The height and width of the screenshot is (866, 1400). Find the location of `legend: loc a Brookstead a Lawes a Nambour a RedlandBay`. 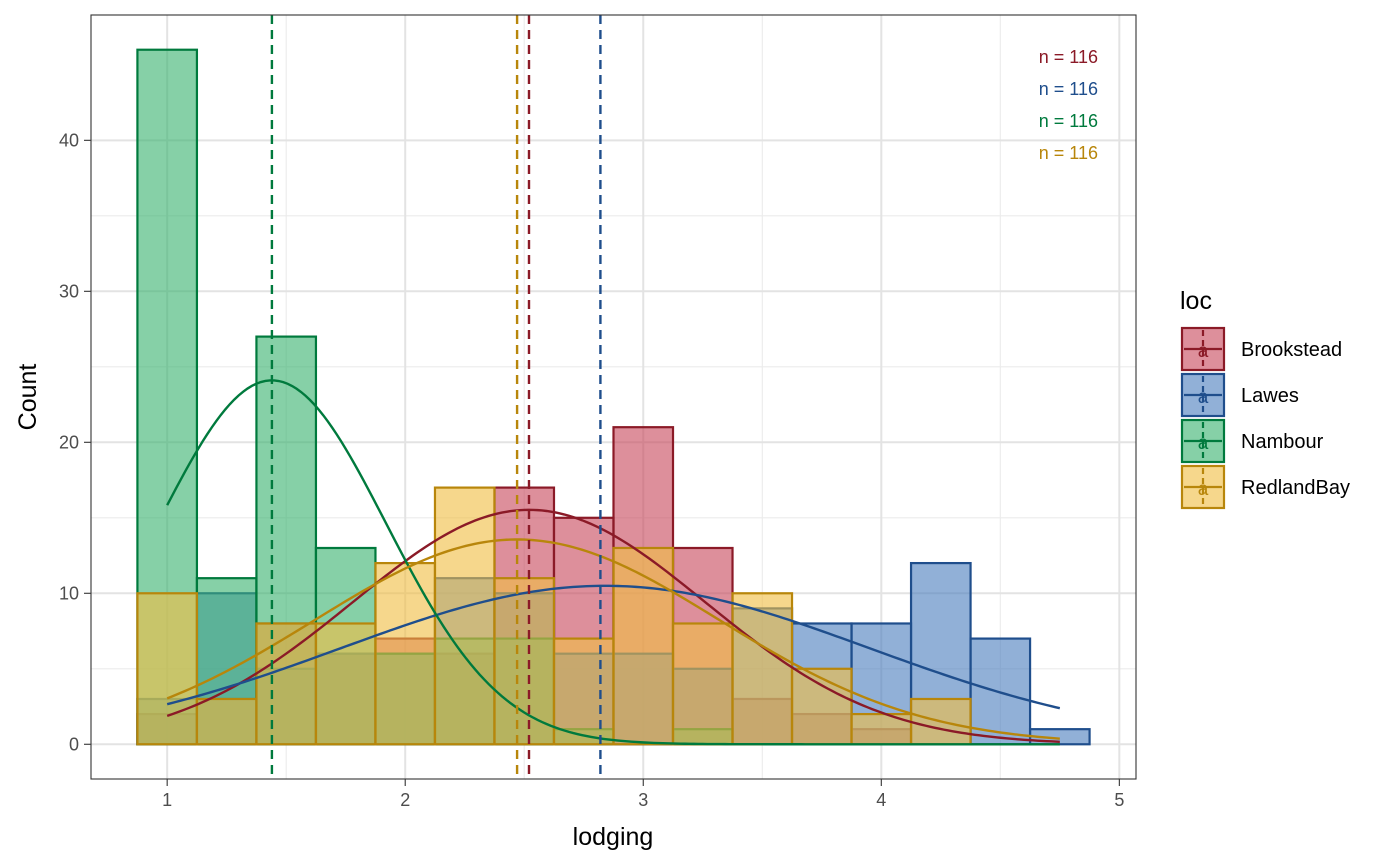

legend: loc a Brookstead a Lawes a Nambour a RedlandBay is located at coordinates (1265, 398).